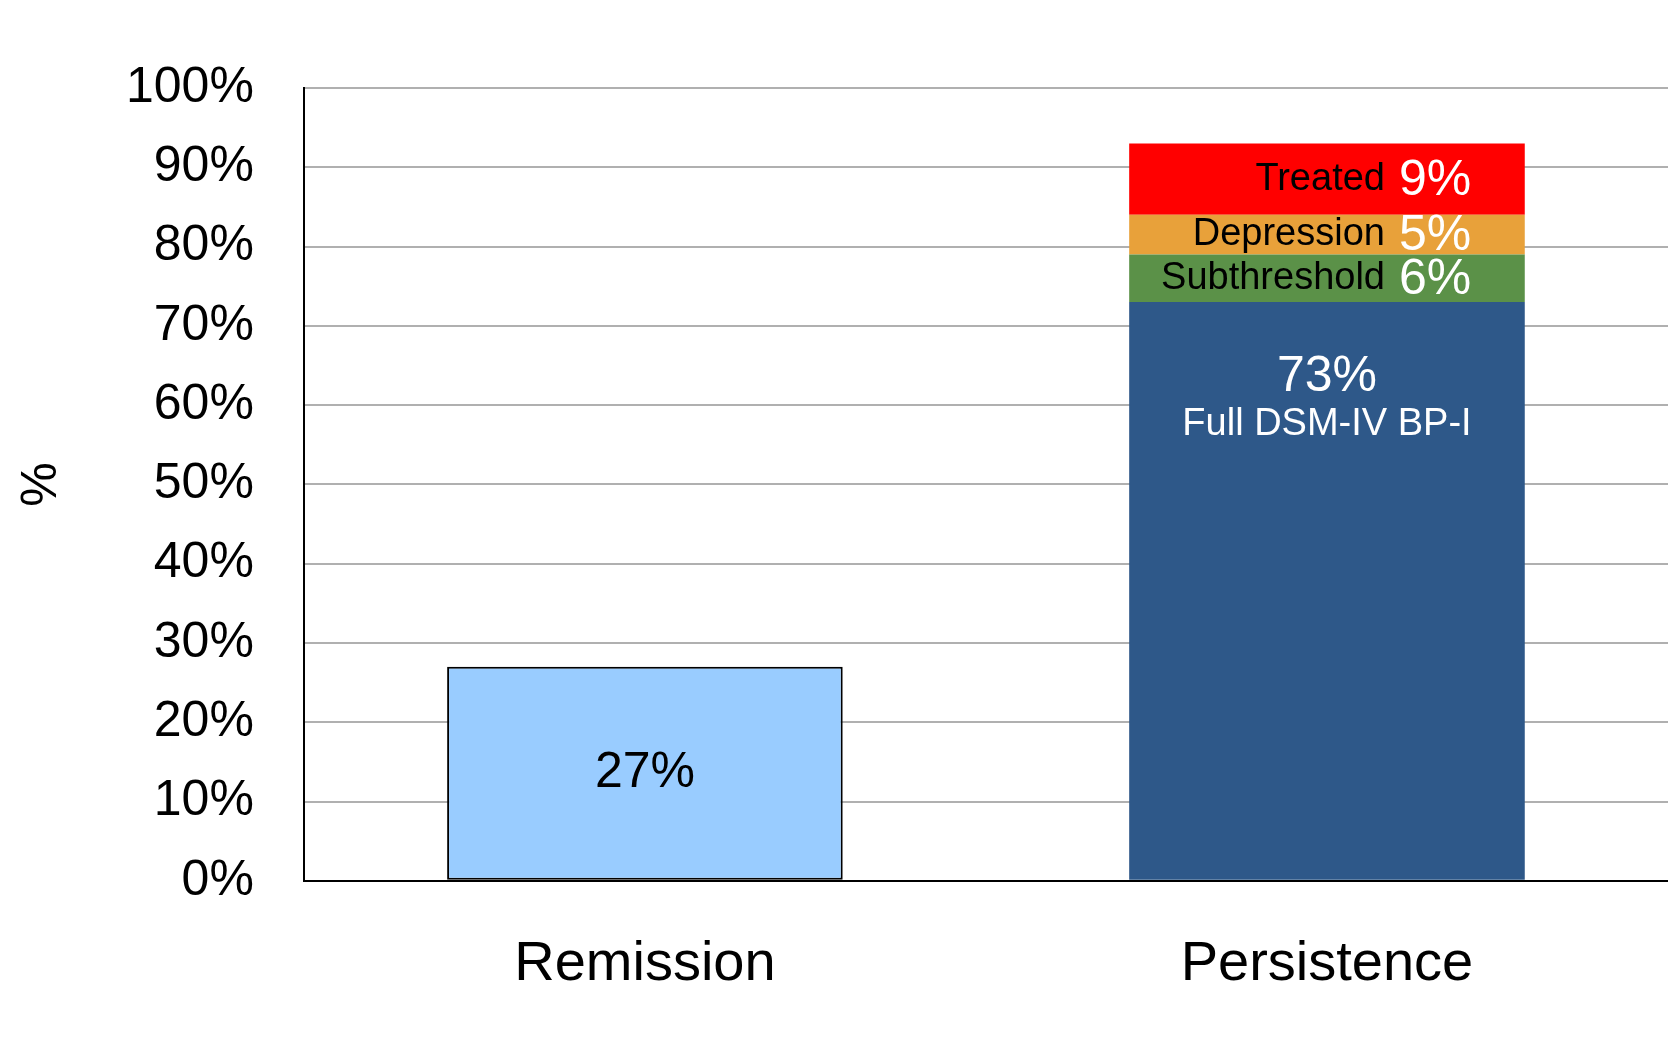  I want to click on data-label: 73%, so click(1327, 373).